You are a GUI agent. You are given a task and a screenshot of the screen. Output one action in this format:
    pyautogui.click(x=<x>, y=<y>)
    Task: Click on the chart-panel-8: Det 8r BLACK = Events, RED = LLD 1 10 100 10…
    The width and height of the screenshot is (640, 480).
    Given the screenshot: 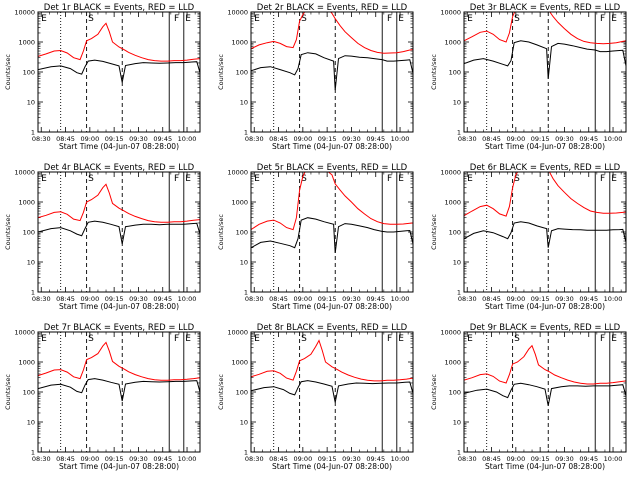 What is the action you would take?
    pyautogui.click(x=315, y=397)
    